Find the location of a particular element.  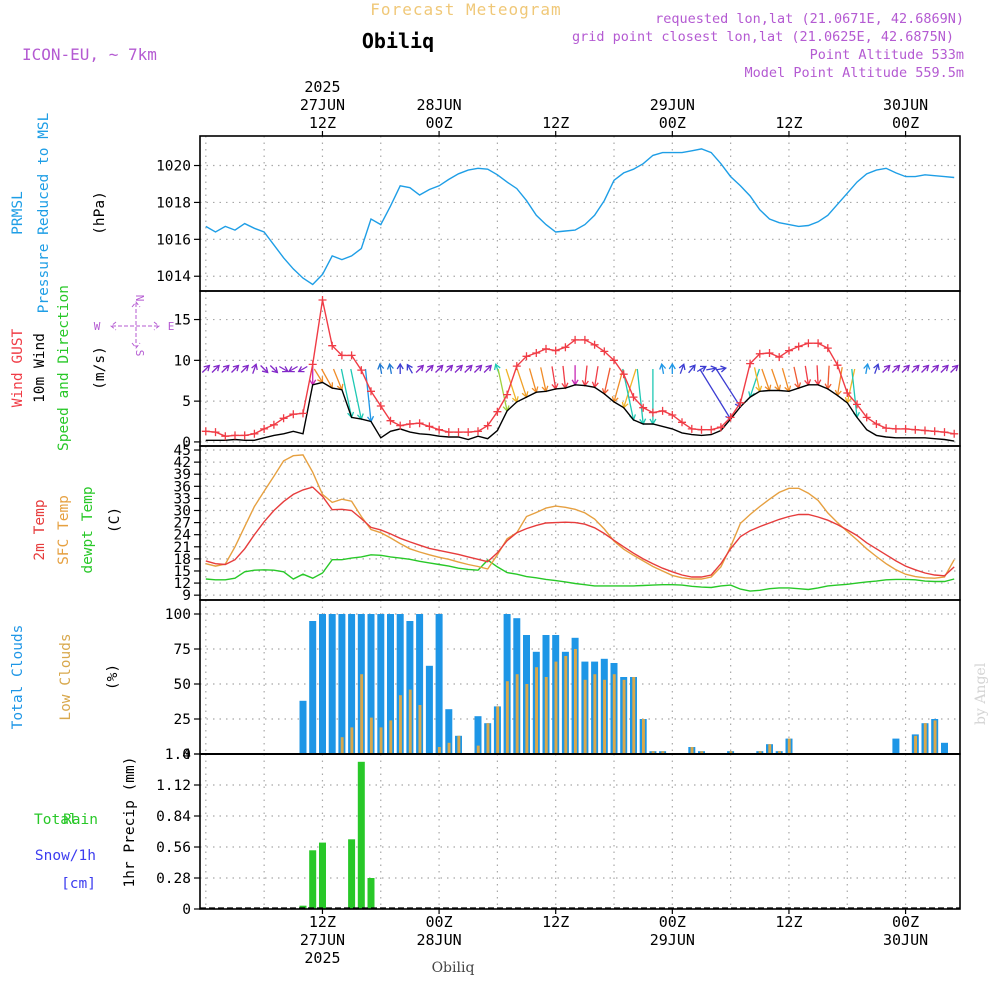

compass-east: E is located at coordinates (171, 326).